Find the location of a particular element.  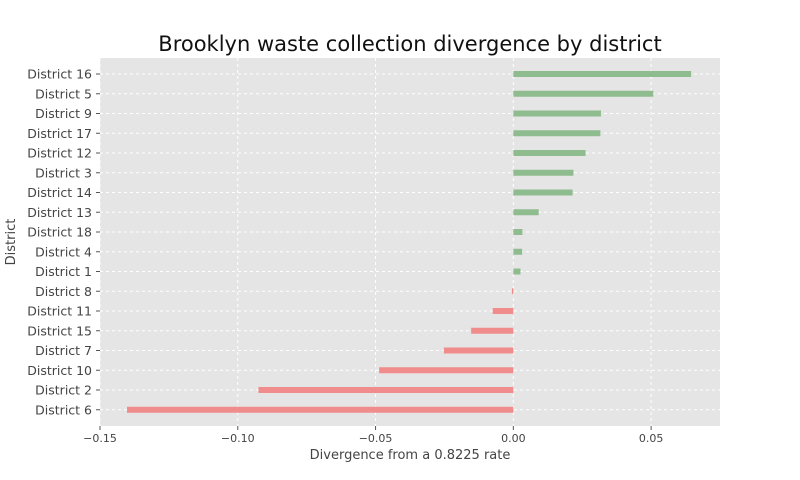

y-tick-label: District 2 is located at coordinates (63, 390).